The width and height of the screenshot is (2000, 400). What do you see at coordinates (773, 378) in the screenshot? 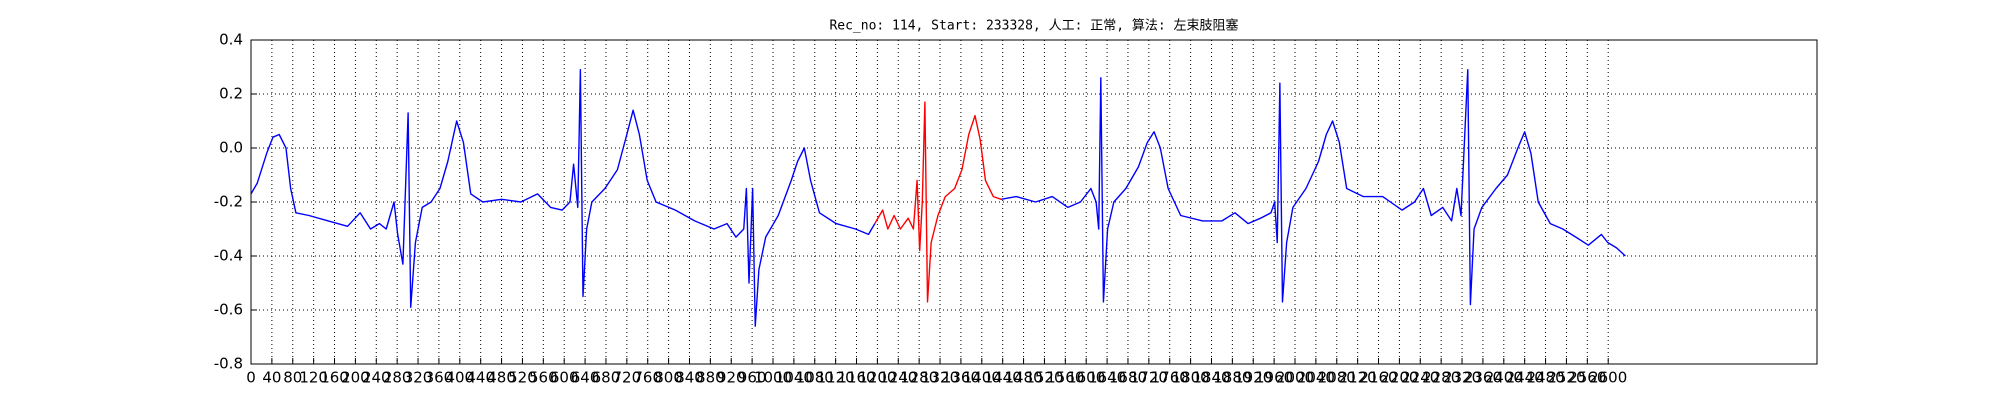
I see `x-tick-label: 1000` at bounding box center [773, 378].